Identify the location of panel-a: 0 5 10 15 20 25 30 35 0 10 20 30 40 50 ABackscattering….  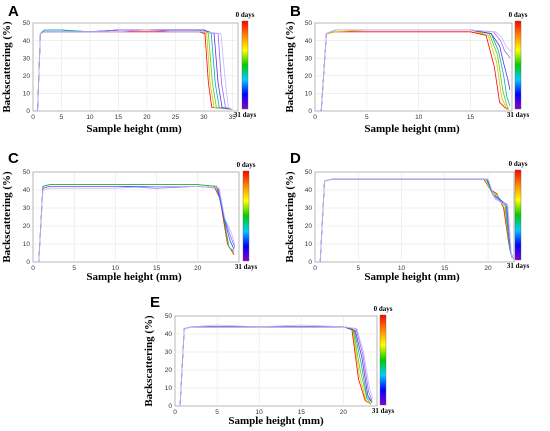
(128, 69).